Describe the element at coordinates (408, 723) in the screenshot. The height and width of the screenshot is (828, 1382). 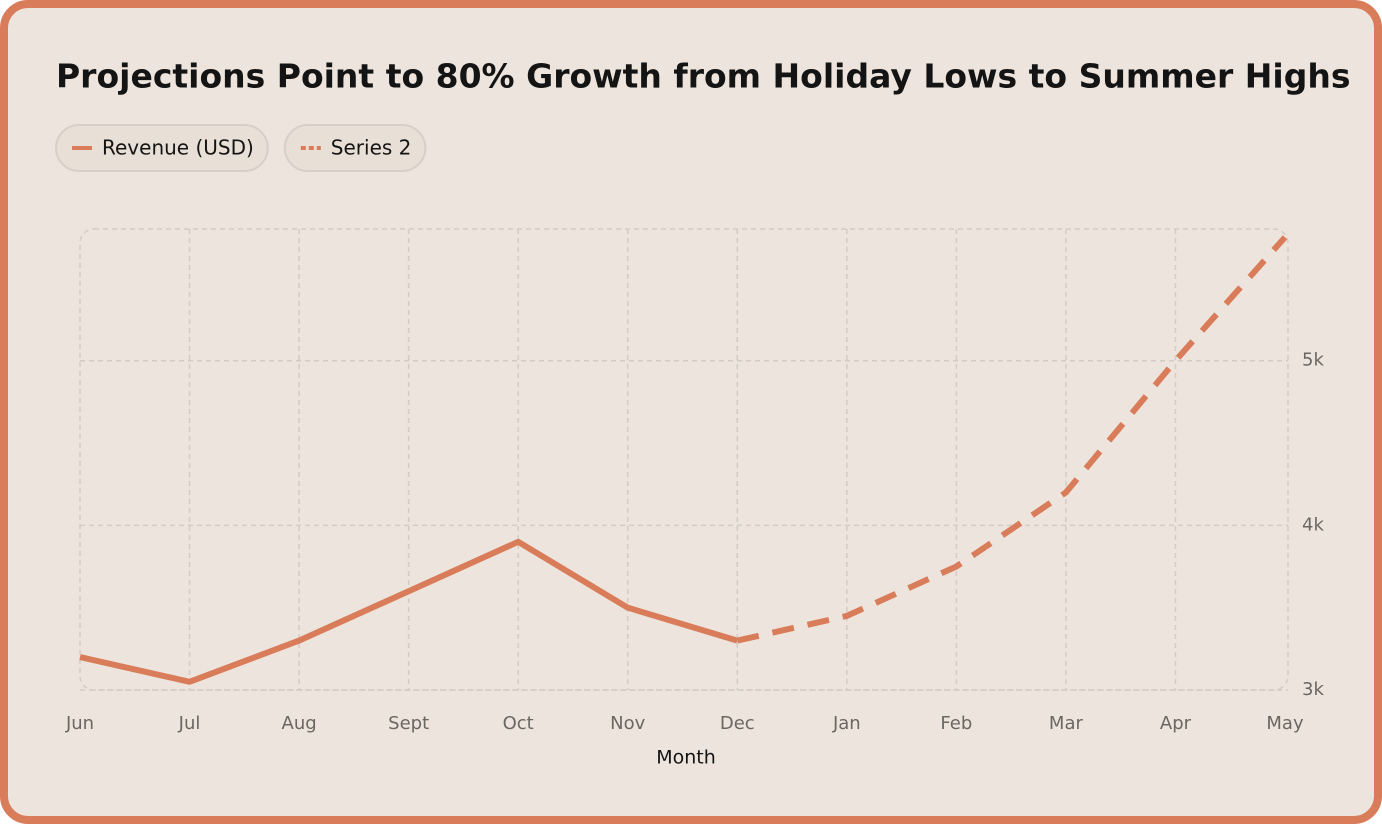
I see `x-tick-label: Sept` at that location.